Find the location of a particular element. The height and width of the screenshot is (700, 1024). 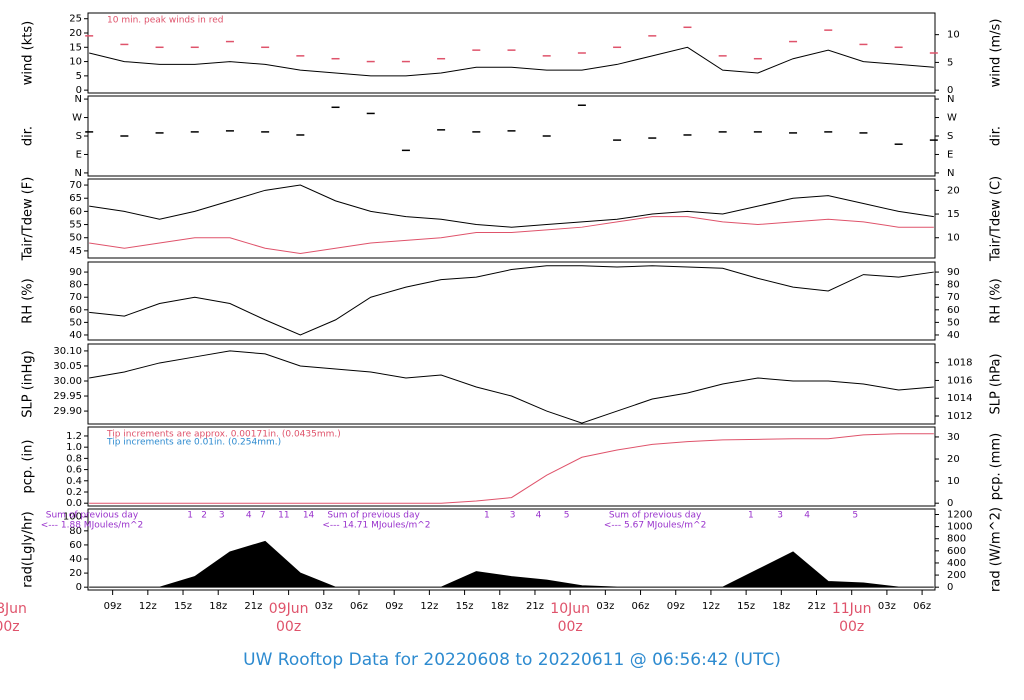

y-tick-label: 70 is located at coordinates (75, 185).